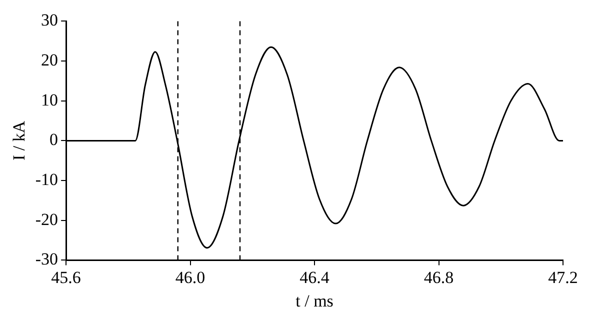 The image size is (589, 320). What do you see at coordinates (49, 100) in the screenshot?
I see `y-tick-label: 10` at bounding box center [49, 100].